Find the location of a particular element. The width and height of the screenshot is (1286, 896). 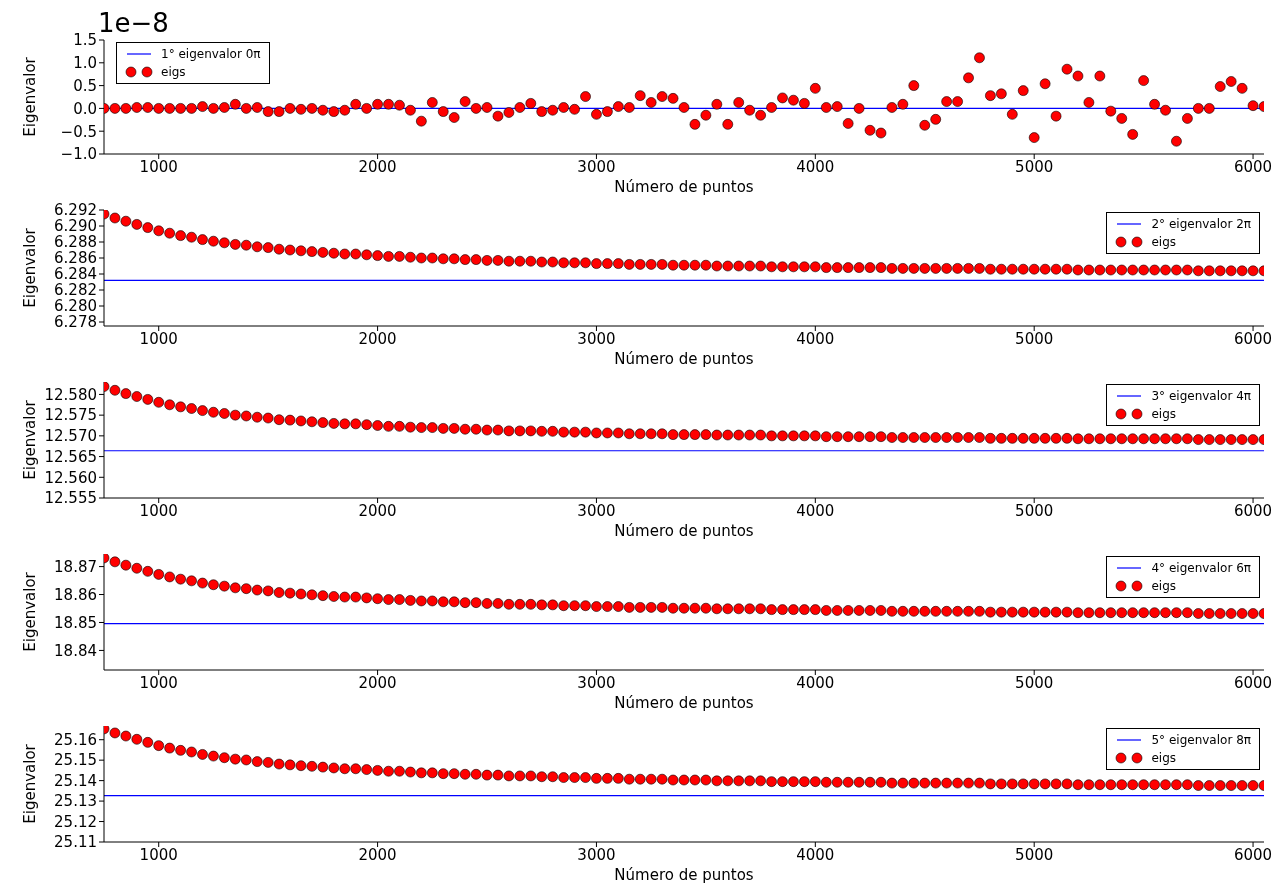

y-tick-label: 12.555 is located at coordinates (70, 498).